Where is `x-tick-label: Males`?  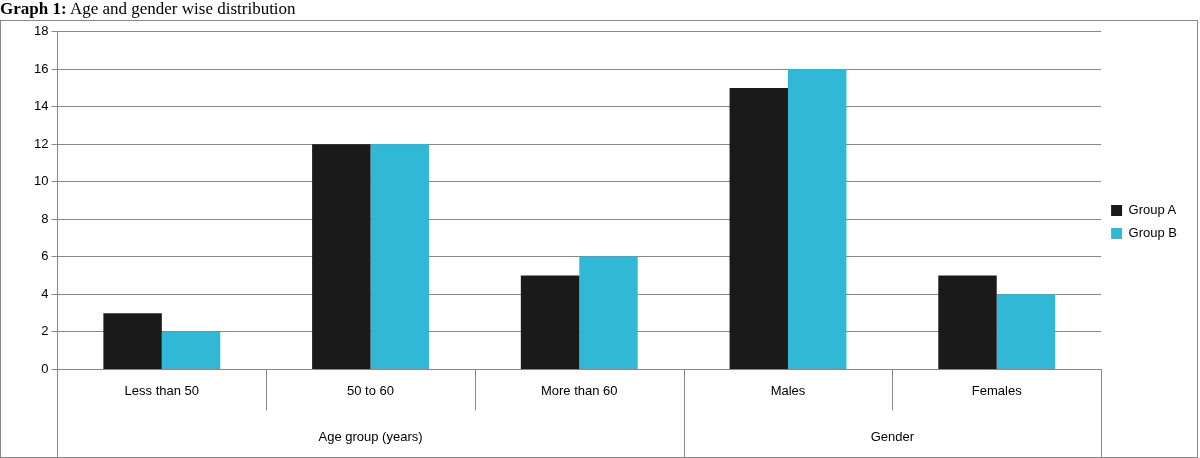
x-tick-label: Males is located at coordinates (788, 390).